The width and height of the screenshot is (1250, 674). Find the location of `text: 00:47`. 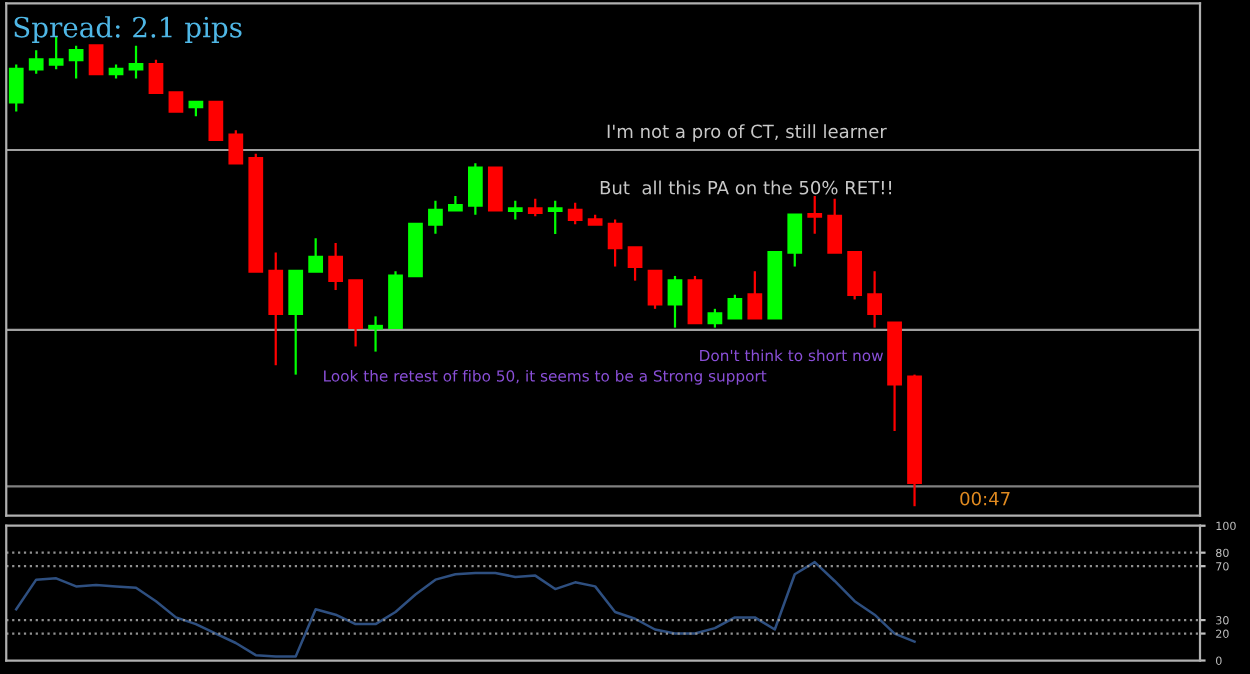

text: 00:47 is located at coordinates (985, 498).